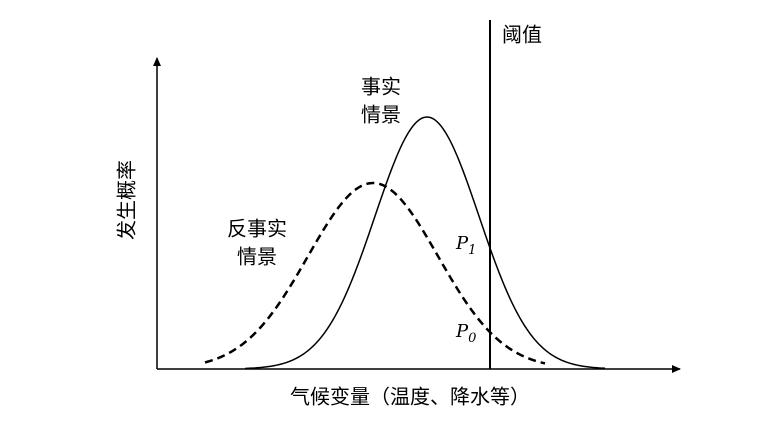  Describe the element at coordinates (381, 115) in the screenshot. I see `factual-label: 情景` at that location.